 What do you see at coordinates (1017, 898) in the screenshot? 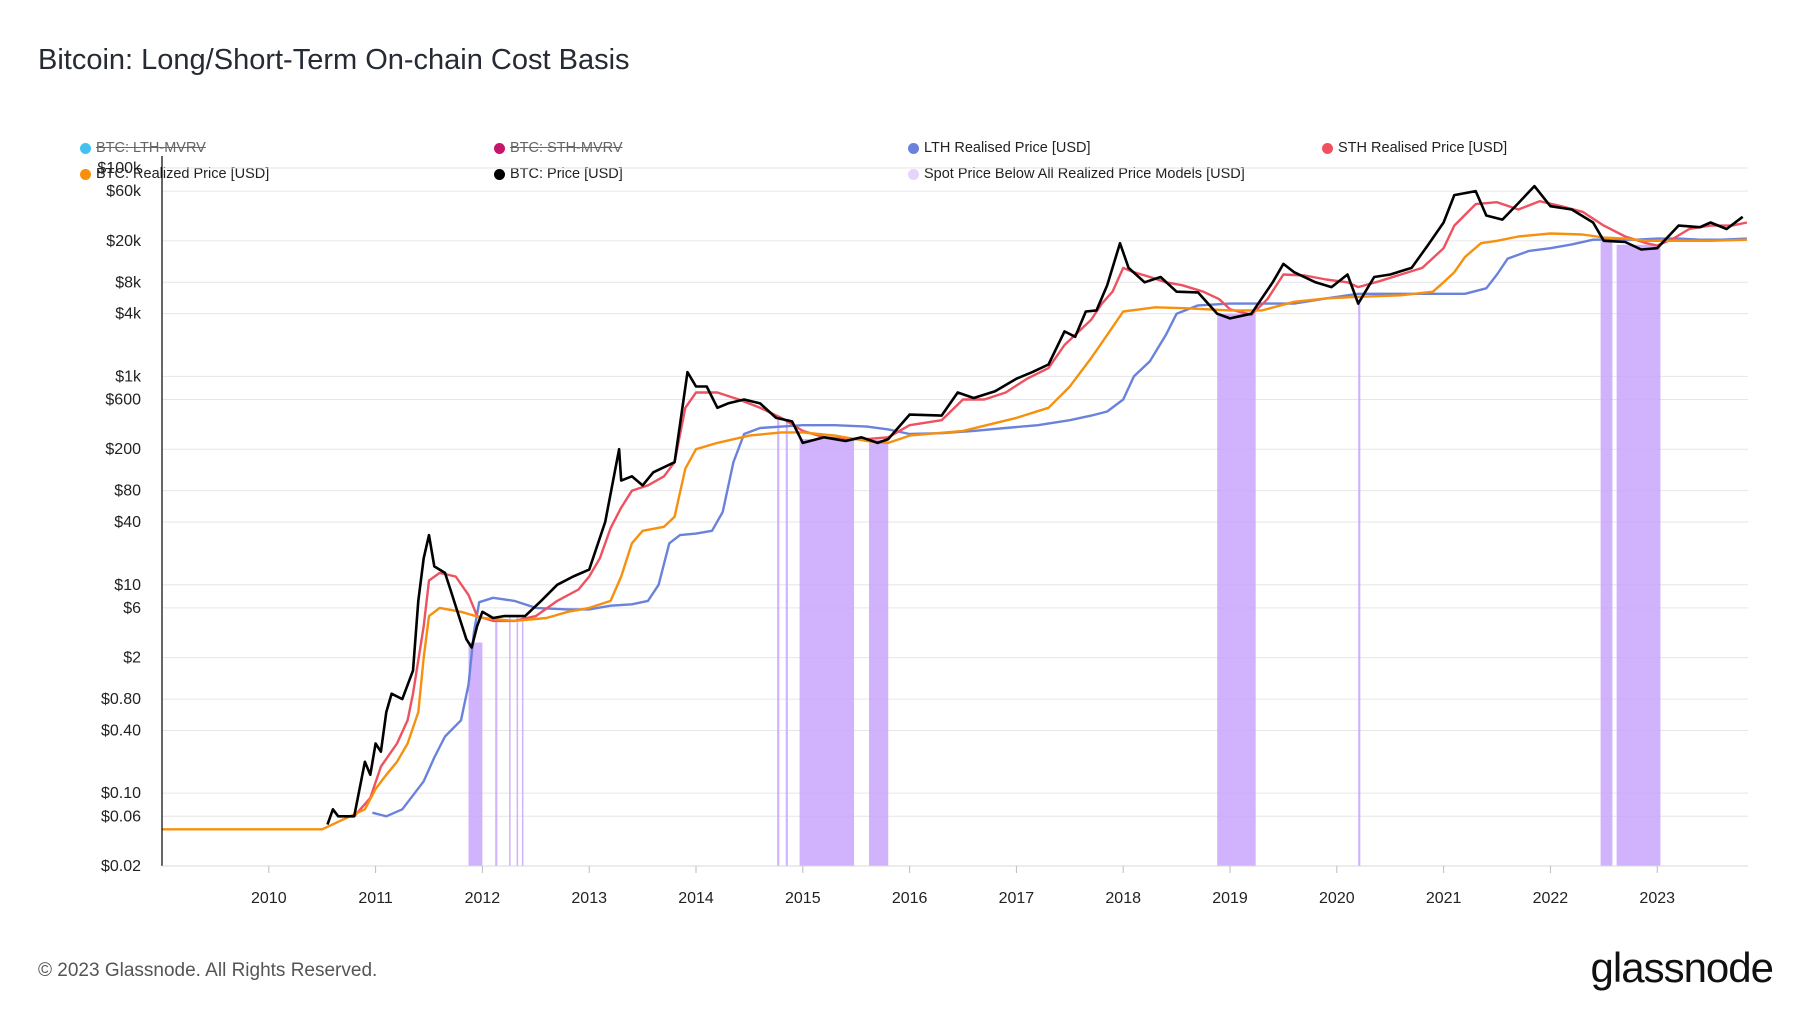
I see `x-tick-label: 2017` at bounding box center [1017, 898].